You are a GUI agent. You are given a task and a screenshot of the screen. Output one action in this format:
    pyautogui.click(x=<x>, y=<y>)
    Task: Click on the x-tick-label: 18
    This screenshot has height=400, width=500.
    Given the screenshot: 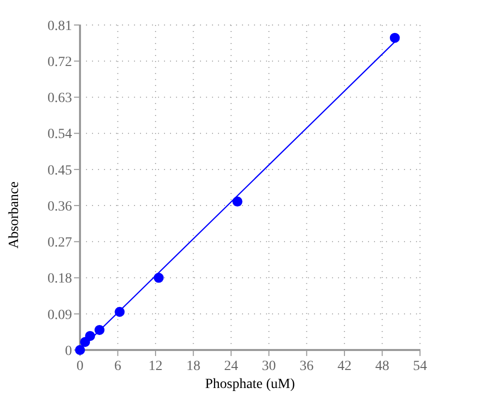 What is the action you would take?
    pyautogui.click(x=193, y=366)
    